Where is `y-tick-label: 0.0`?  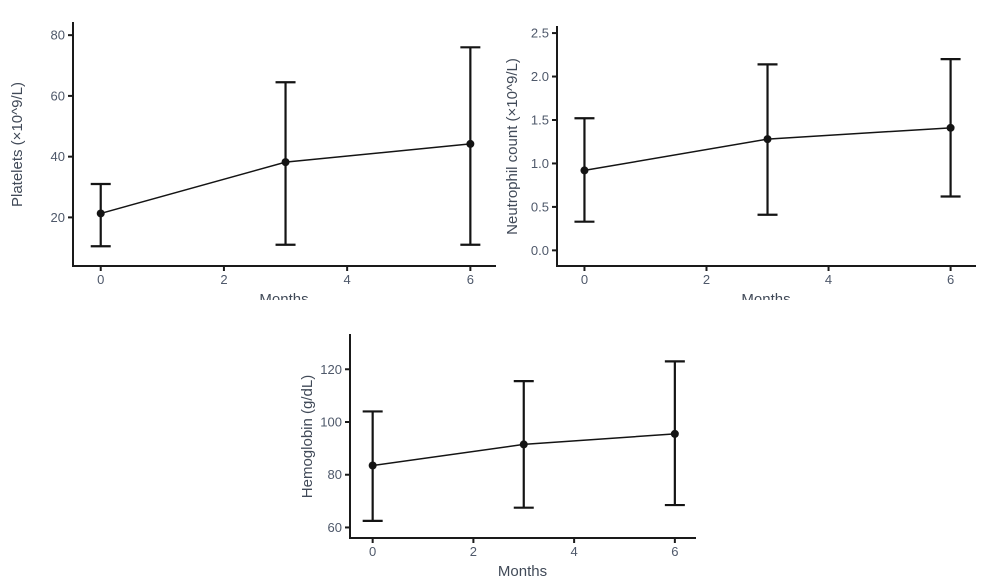
y-tick-label: 0.0 is located at coordinates (540, 250).